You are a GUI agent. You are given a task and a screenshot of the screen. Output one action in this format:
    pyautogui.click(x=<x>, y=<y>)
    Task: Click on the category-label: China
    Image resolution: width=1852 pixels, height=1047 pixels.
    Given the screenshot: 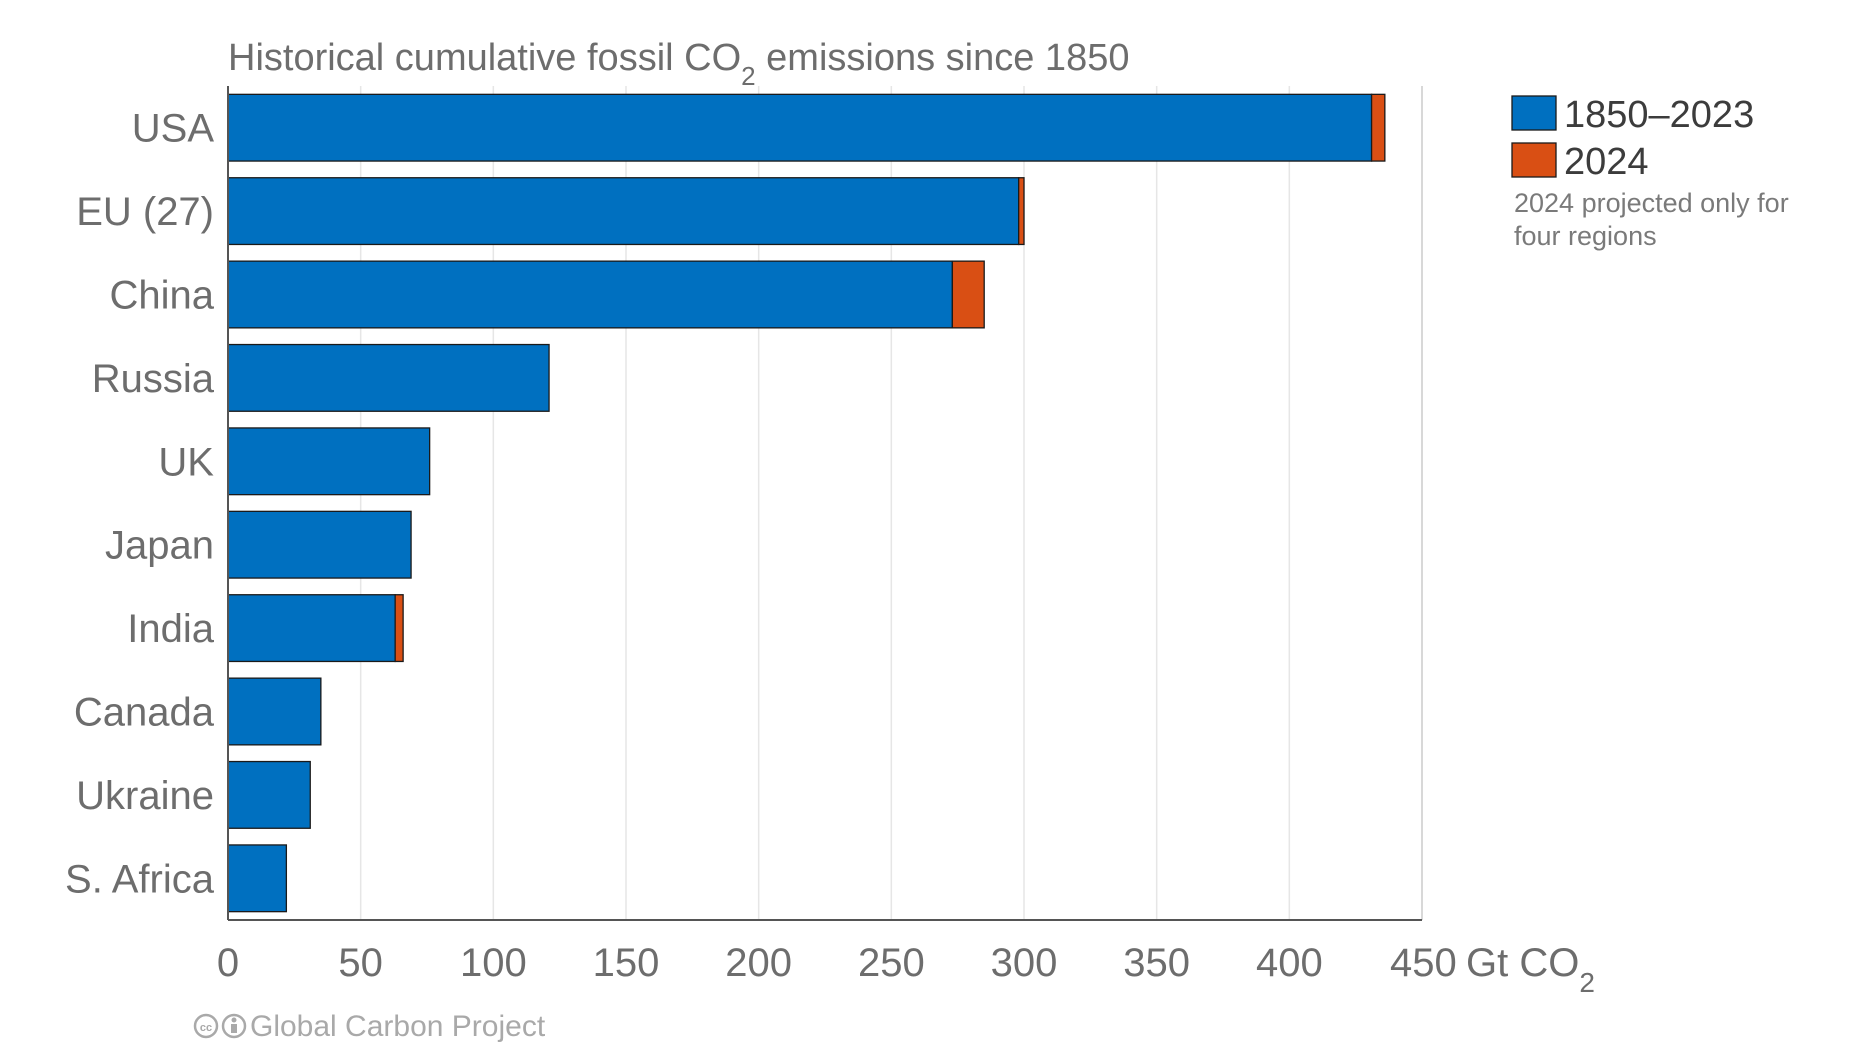 What is the action you would take?
    pyautogui.click(x=161, y=296)
    